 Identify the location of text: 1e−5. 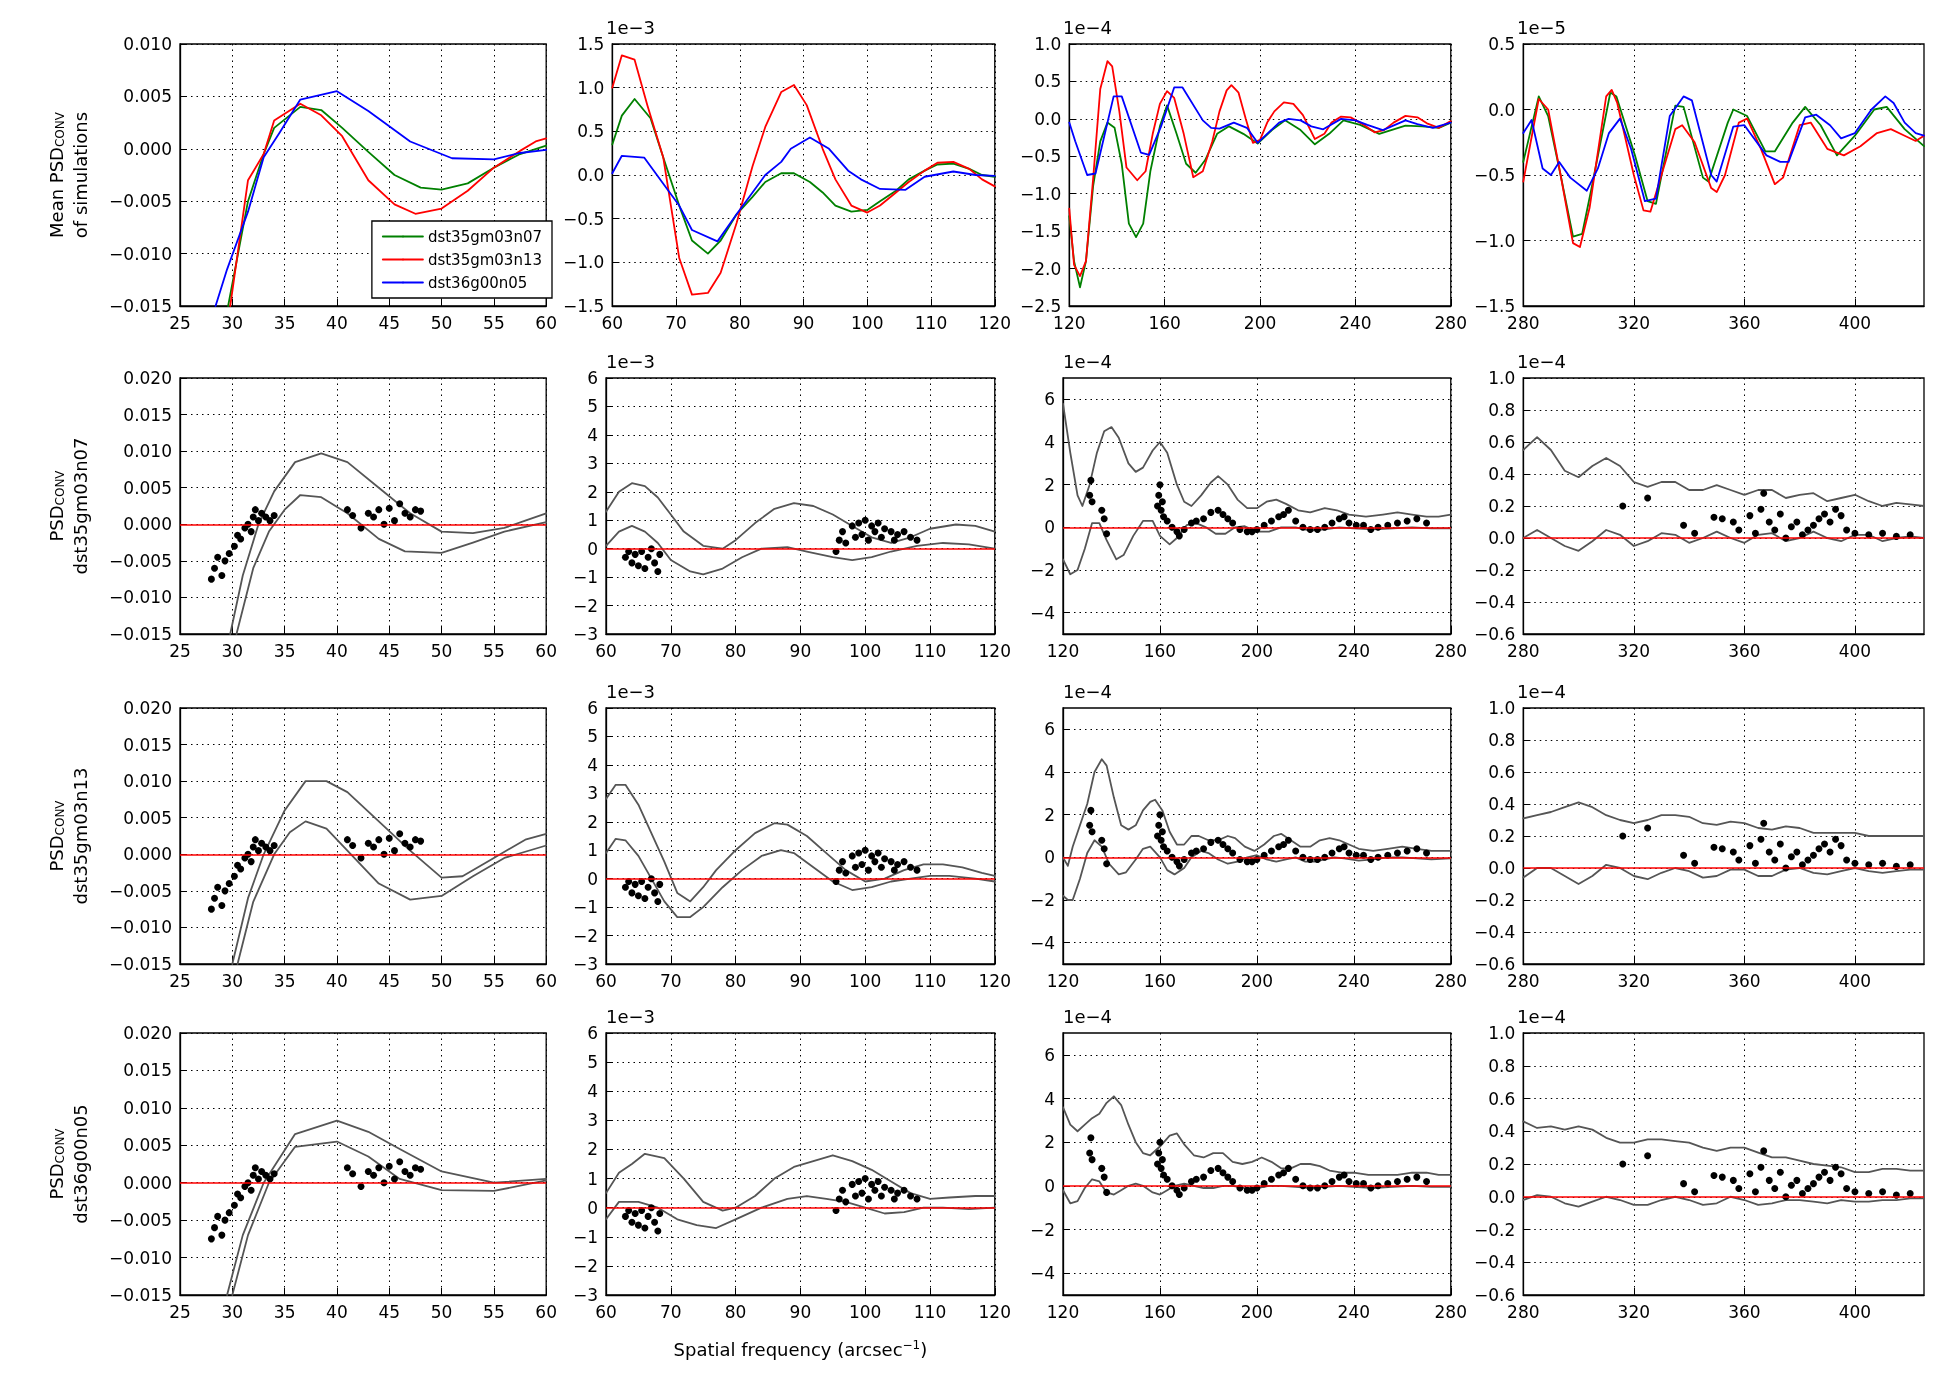
(1542, 27).